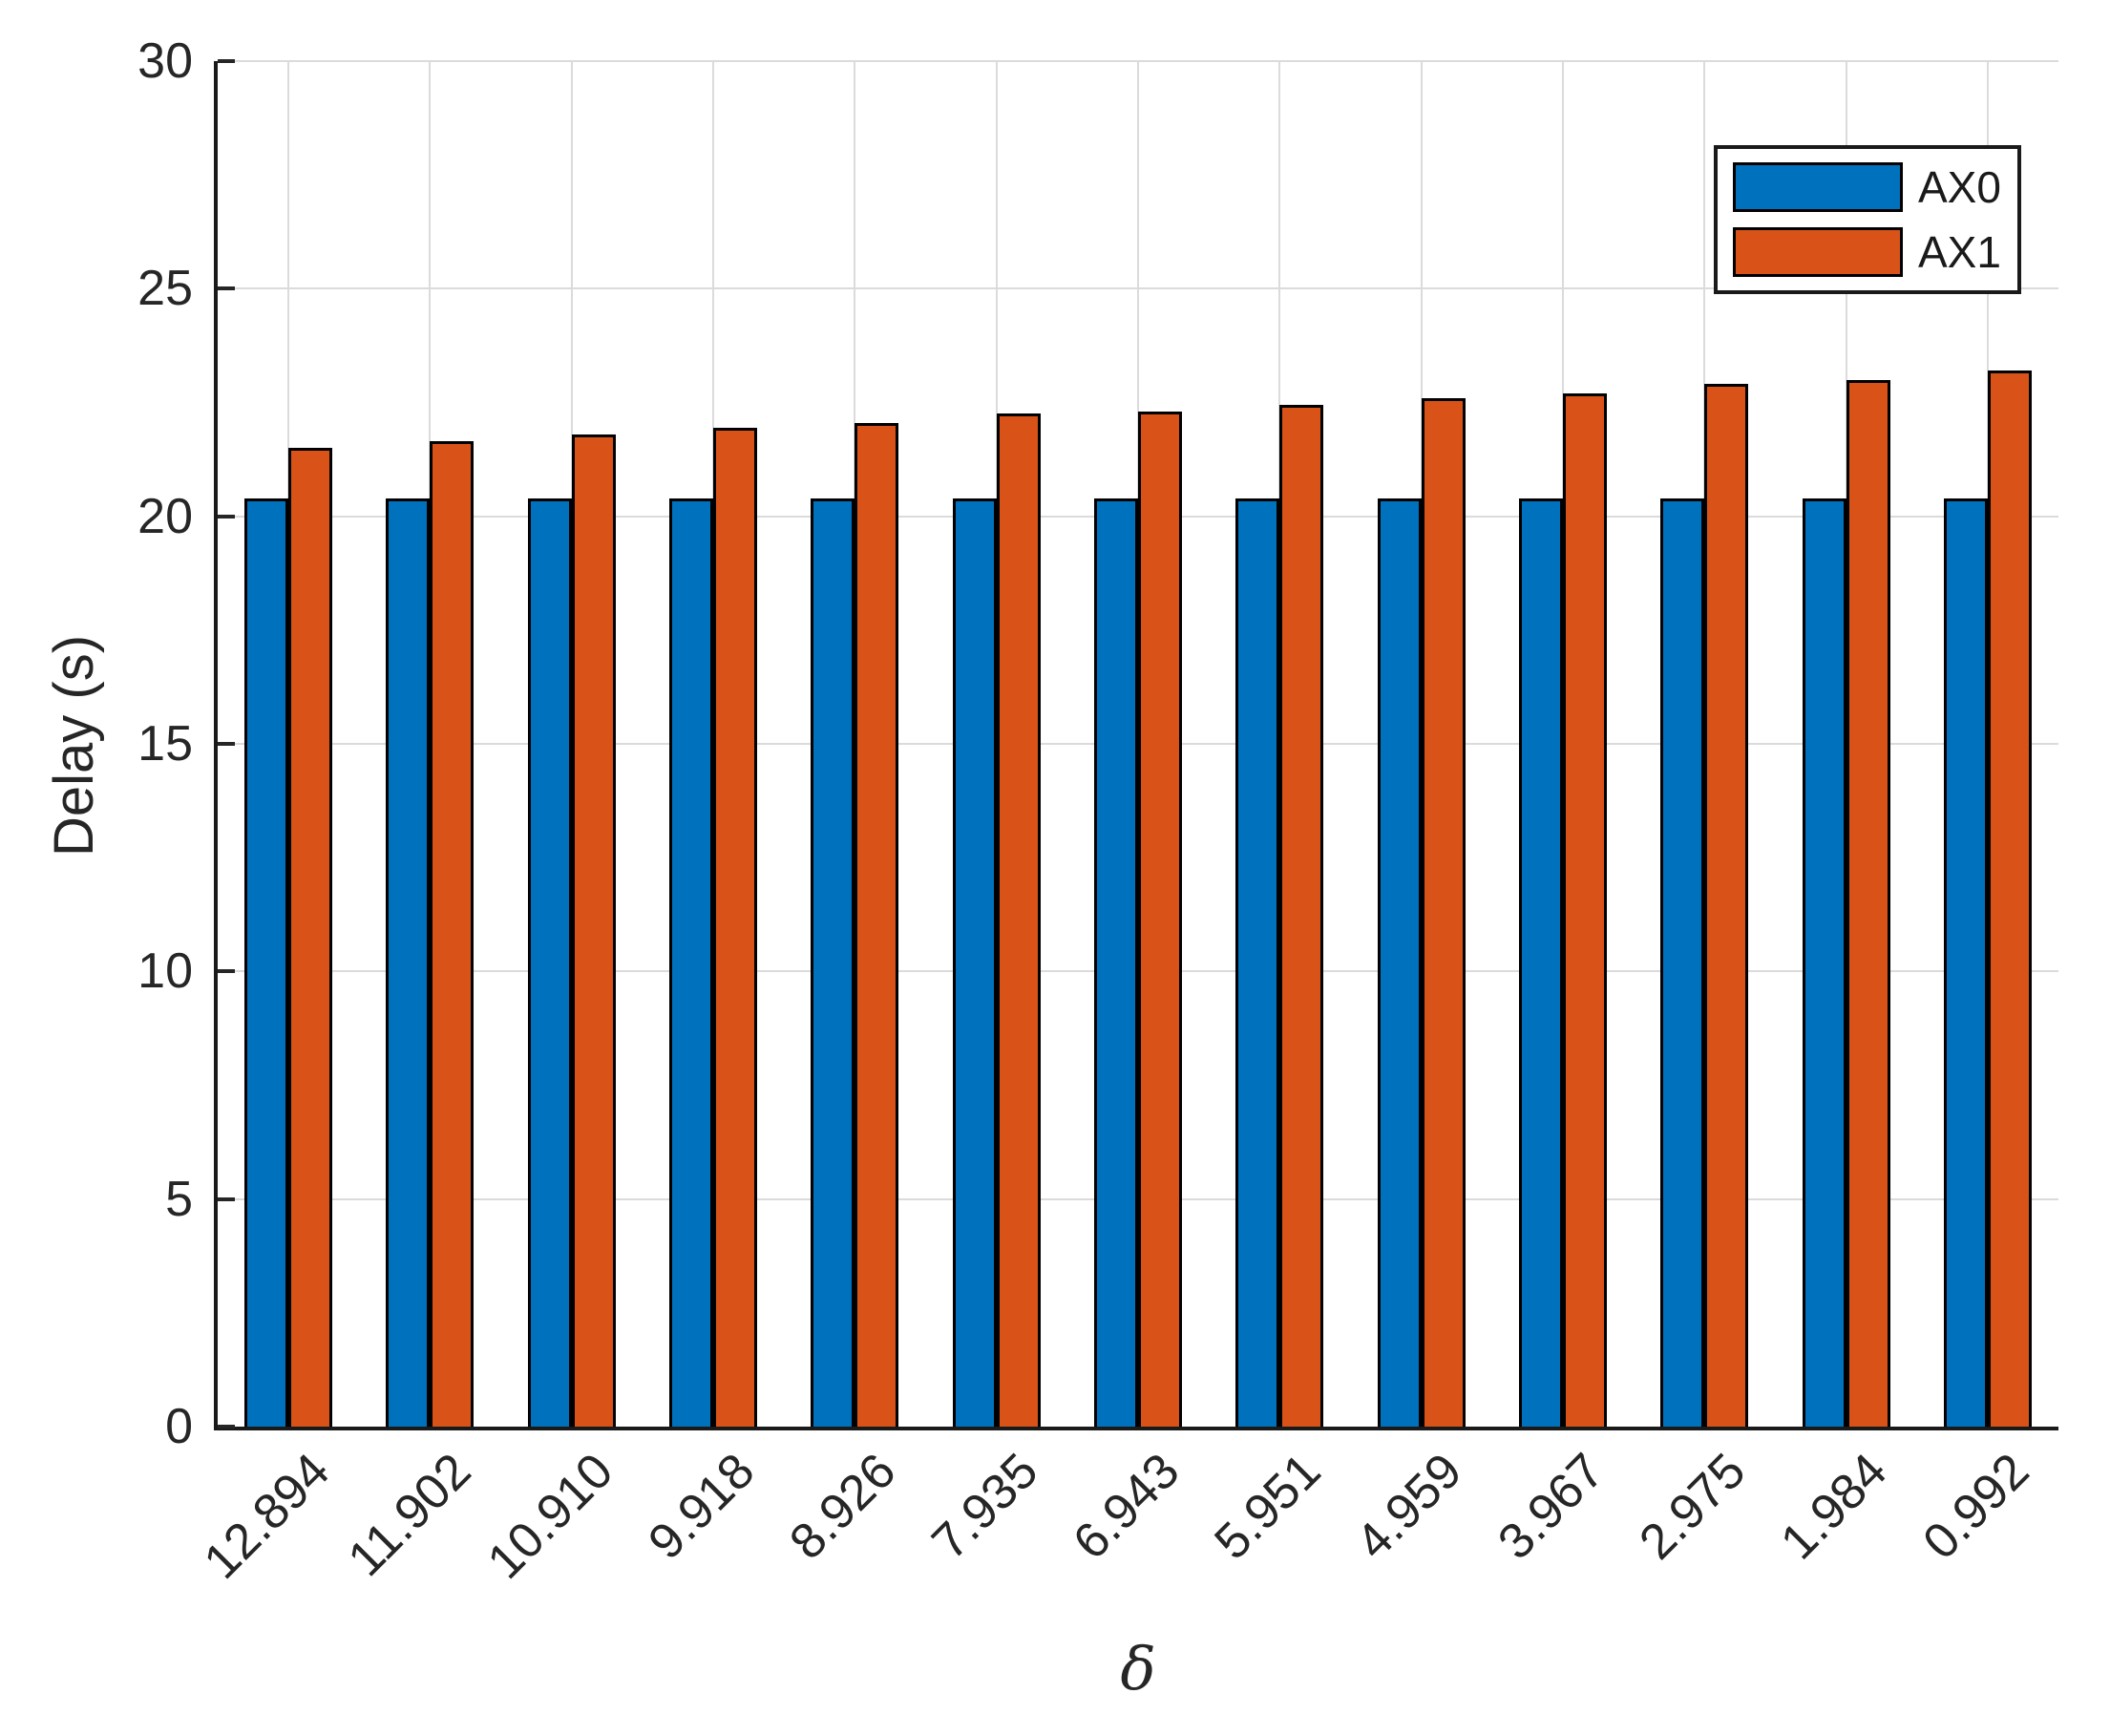 The width and height of the screenshot is (2110, 1736). Describe the element at coordinates (1727, 905) in the screenshot. I see `bar-AX1-2.975` at that location.